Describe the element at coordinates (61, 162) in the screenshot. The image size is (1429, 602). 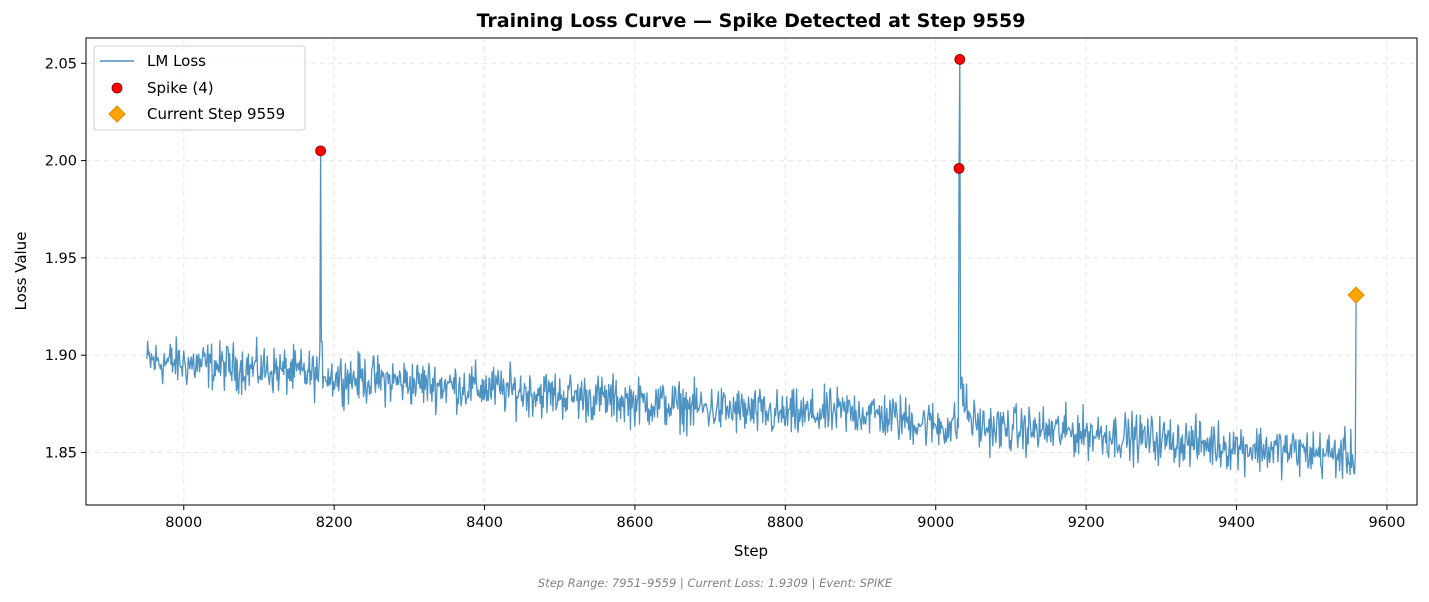
I see `y-tick-label: 2.00` at that location.